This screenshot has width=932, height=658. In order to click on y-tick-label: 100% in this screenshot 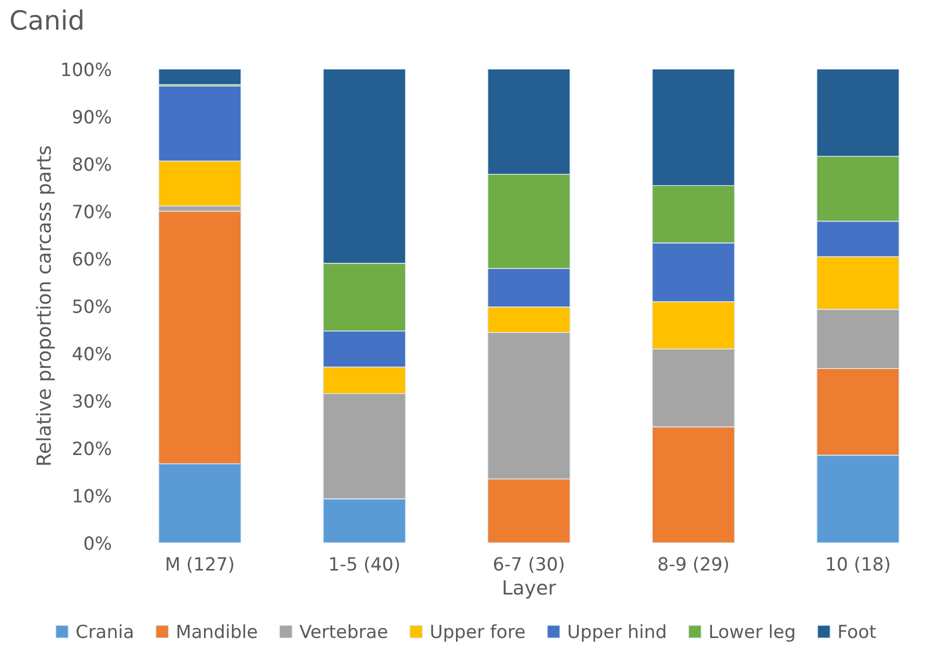, I will do `click(86, 69)`.